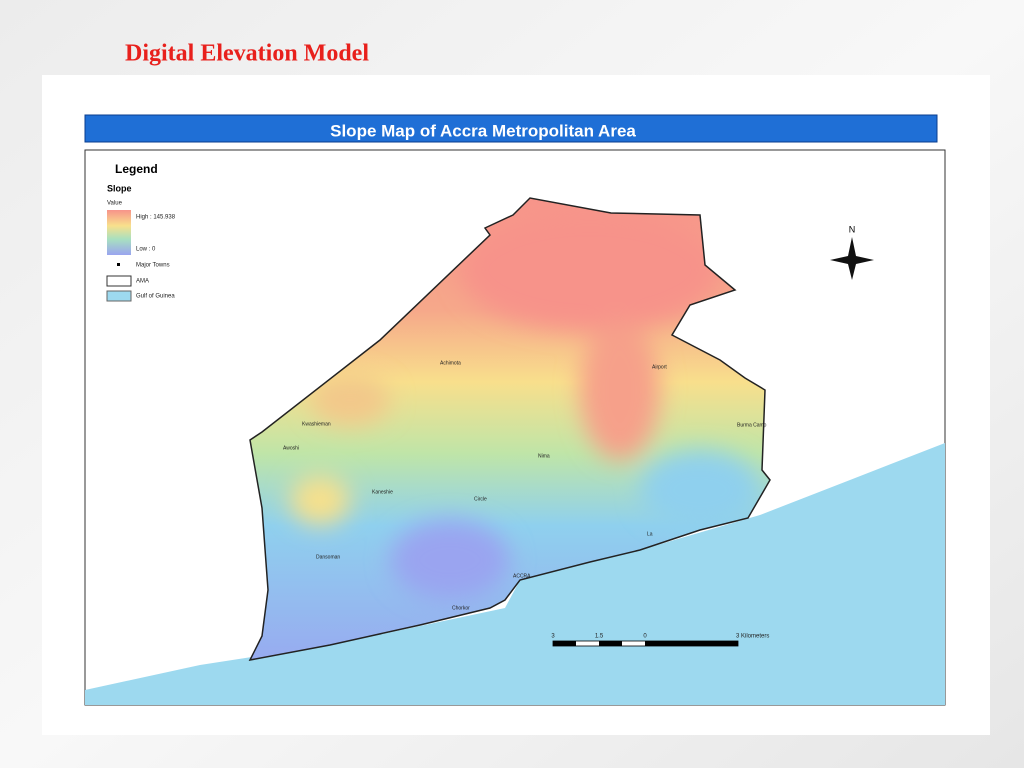 This screenshot has height=773, width=1024. What do you see at coordinates (156, 218) in the screenshot?
I see `legend-high: High : 145.938` at bounding box center [156, 218].